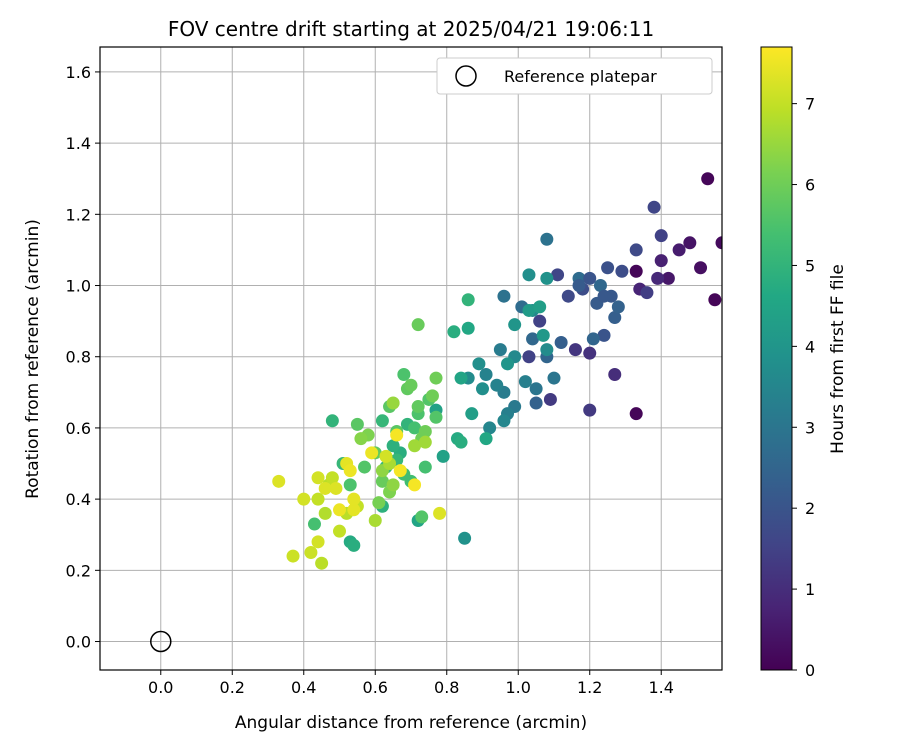  Describe the element at coordinates (803, 387) in the screenshot. I see `colorbar-ticks: 0 1 2 3 4 5 6 7` at that location.